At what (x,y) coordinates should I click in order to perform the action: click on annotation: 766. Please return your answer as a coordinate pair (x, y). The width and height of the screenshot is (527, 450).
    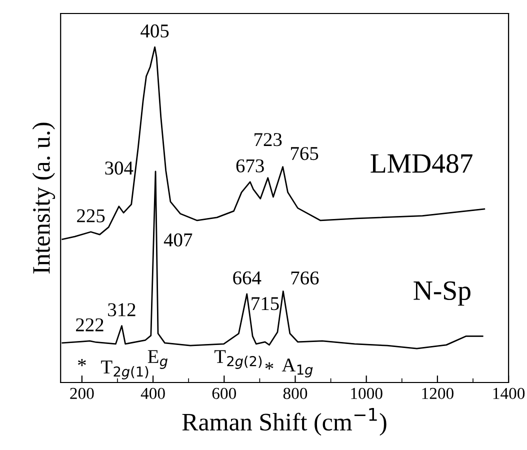
    Looking at the image, I should click on (305, 278).